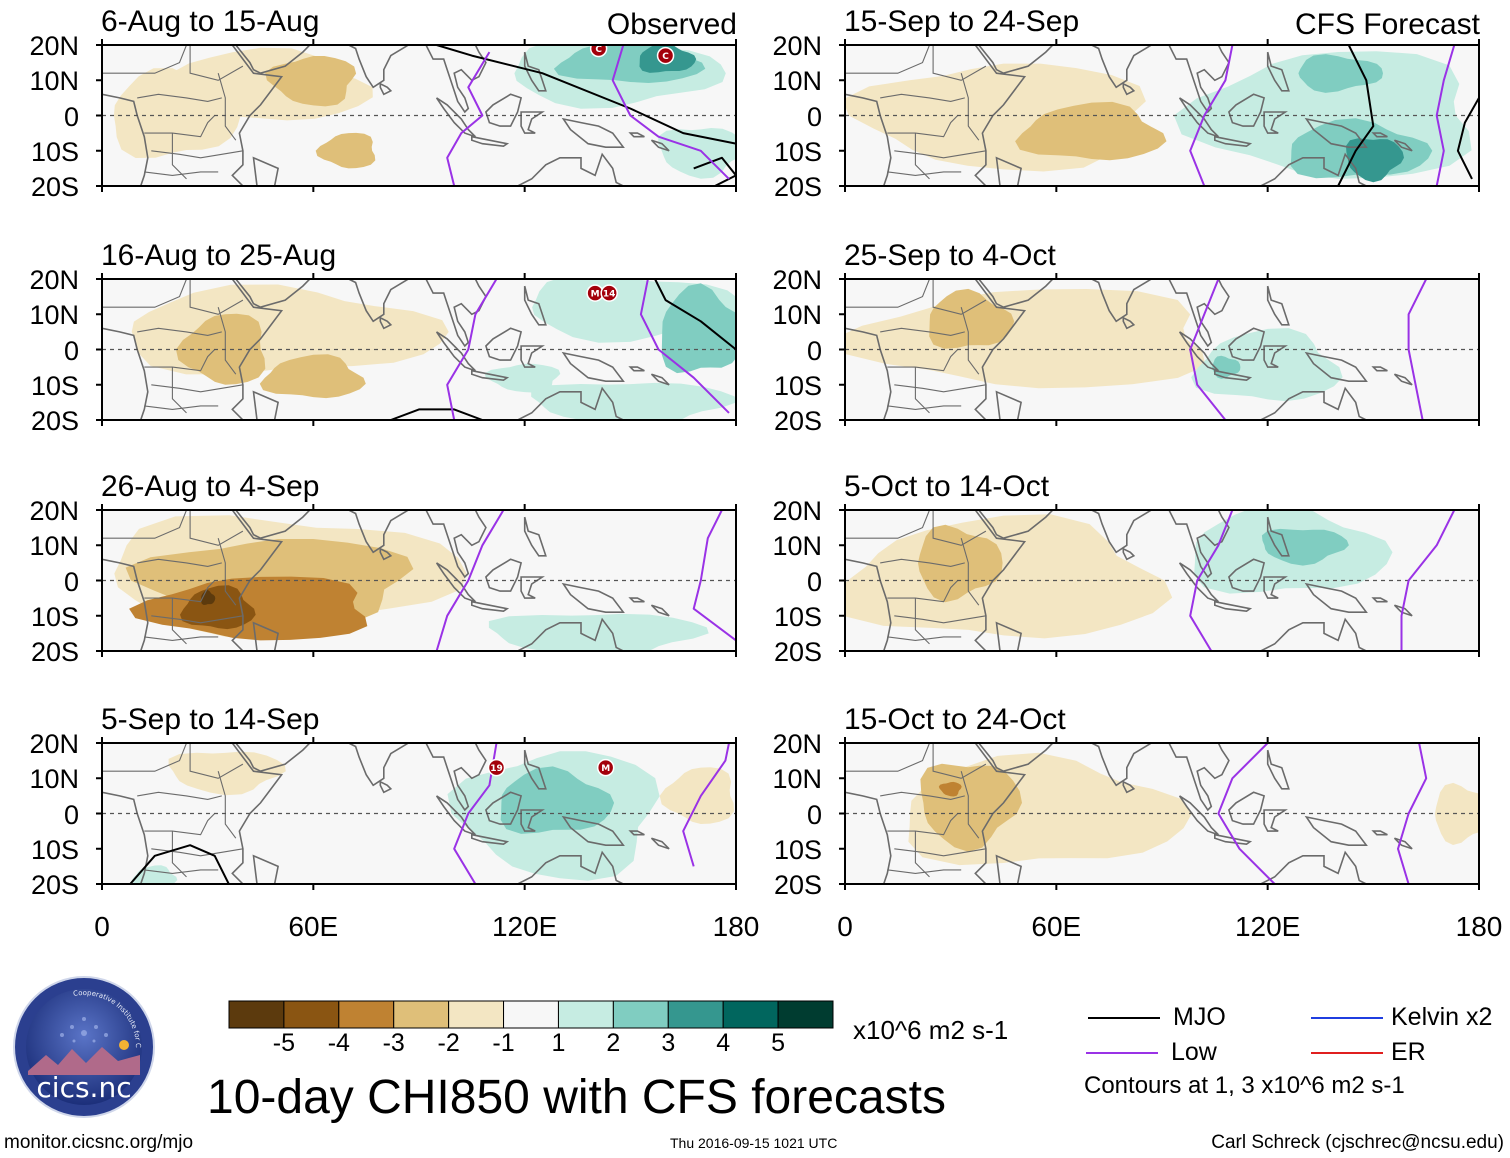 This screenshot has height=1158, width=1510. I want to click on observed-tag: Observed, so click(671, 24).